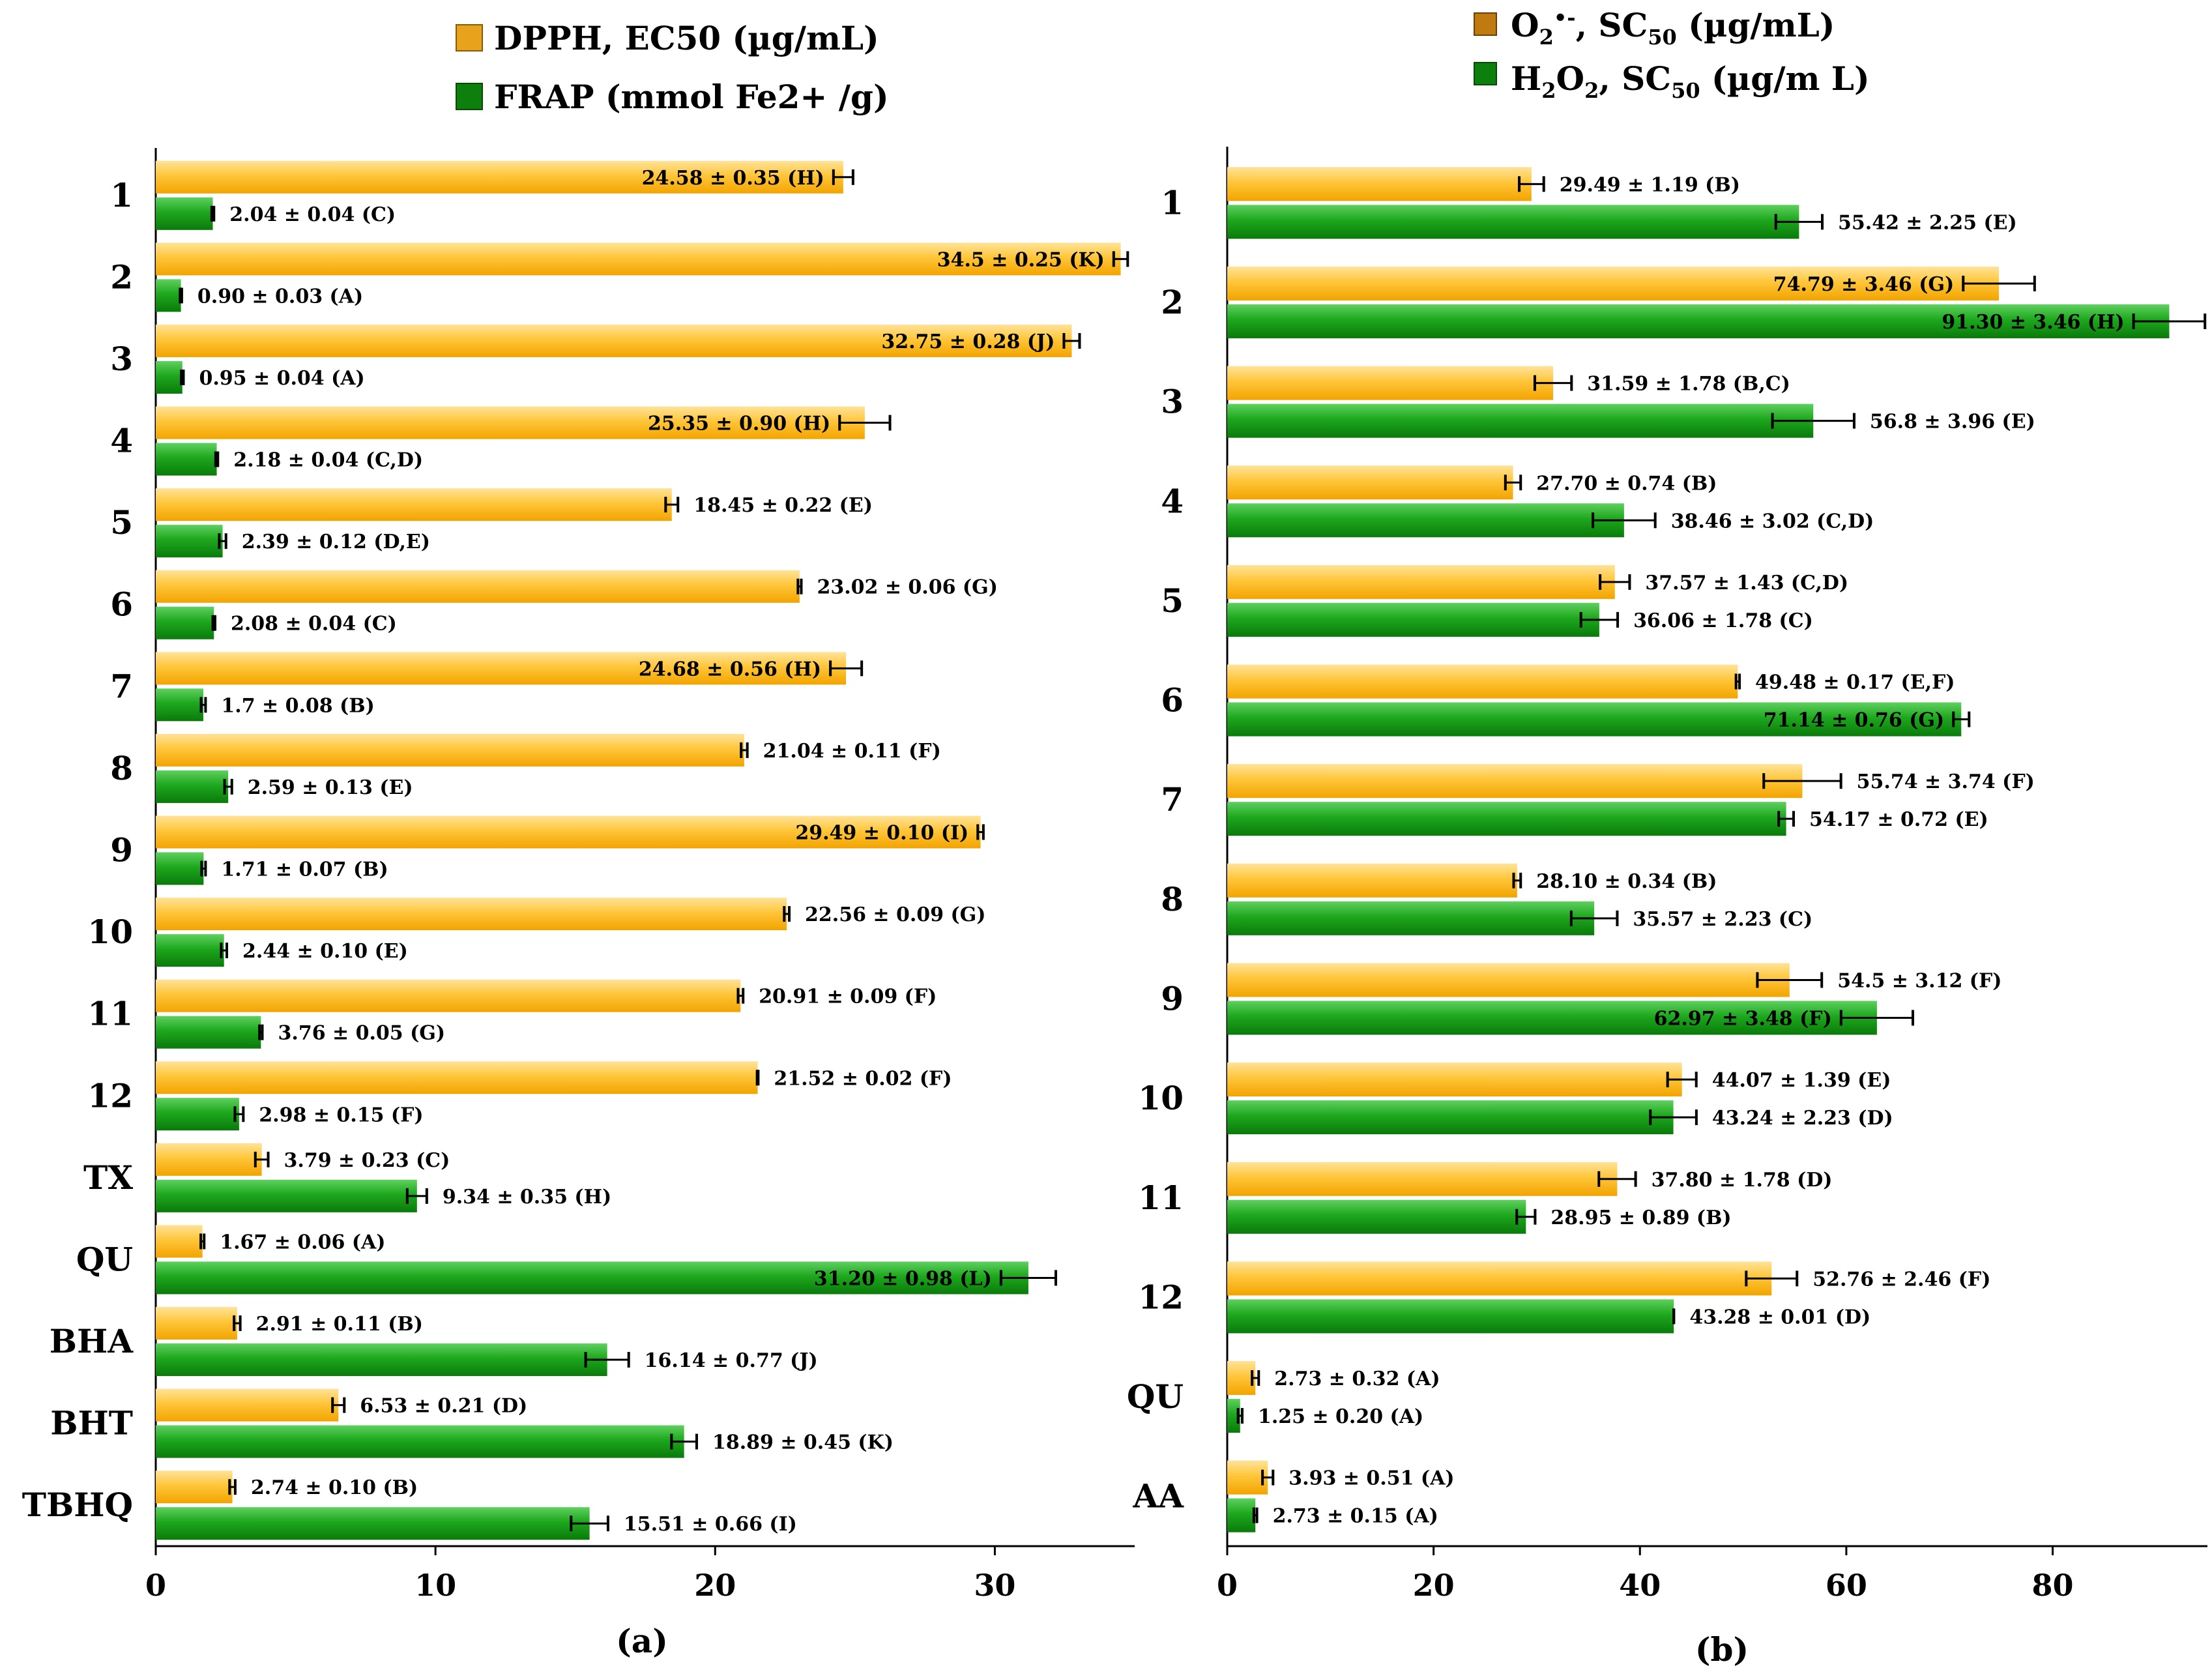  I want to click on category-label-b-8: 8, so click(1172, 899).